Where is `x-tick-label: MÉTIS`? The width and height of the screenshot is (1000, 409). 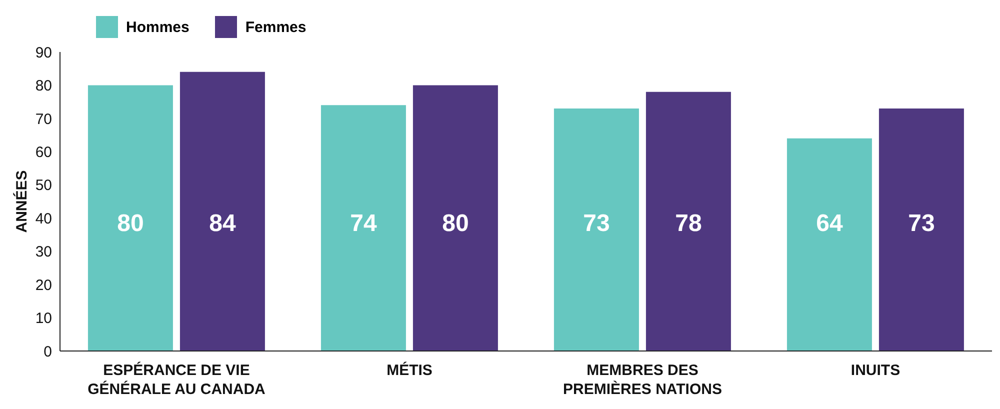
x-tick-label: MÉTIS is located at coordinates (409, 370).